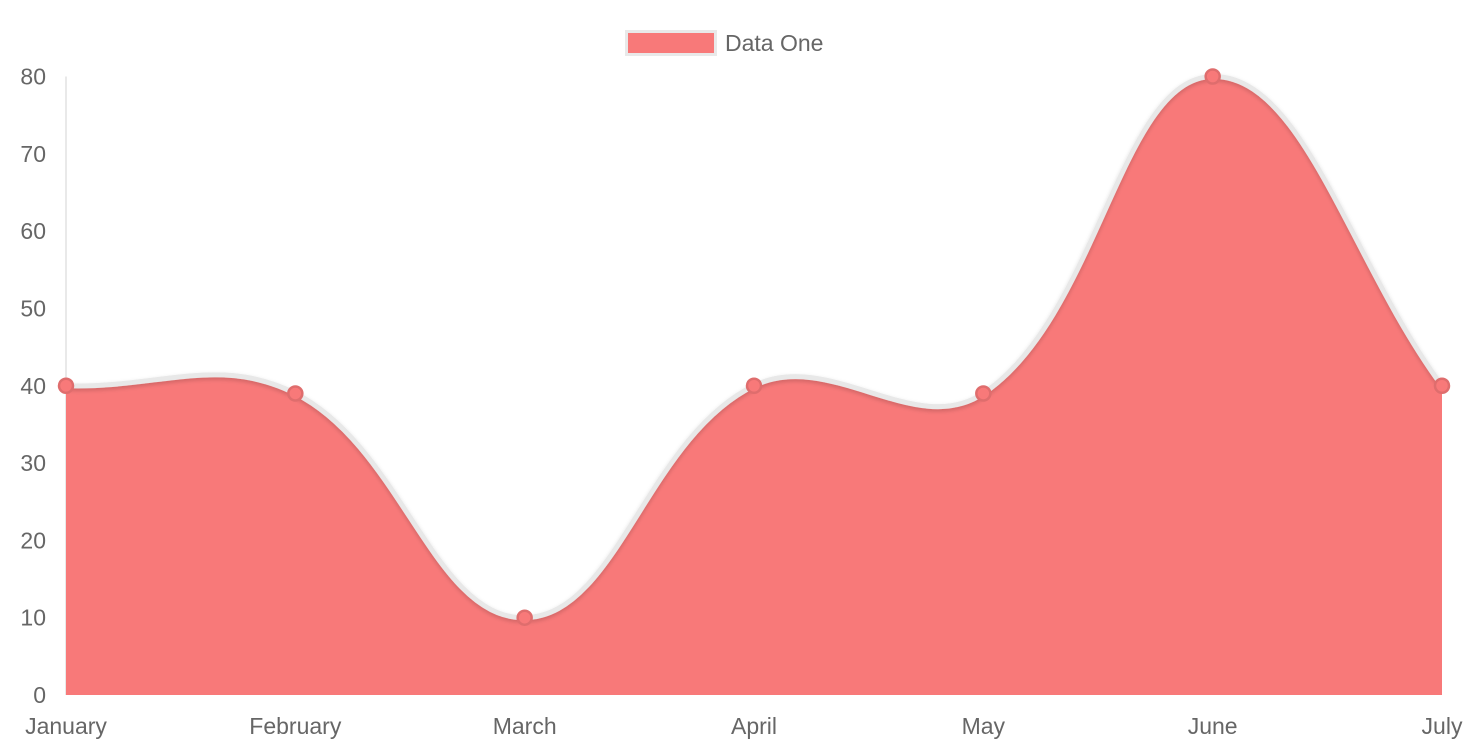 This screenshot has height=756, width=1484. Describe the element at coordinates (754, 385) in the screenshot. I see `data-point-april` at that location.